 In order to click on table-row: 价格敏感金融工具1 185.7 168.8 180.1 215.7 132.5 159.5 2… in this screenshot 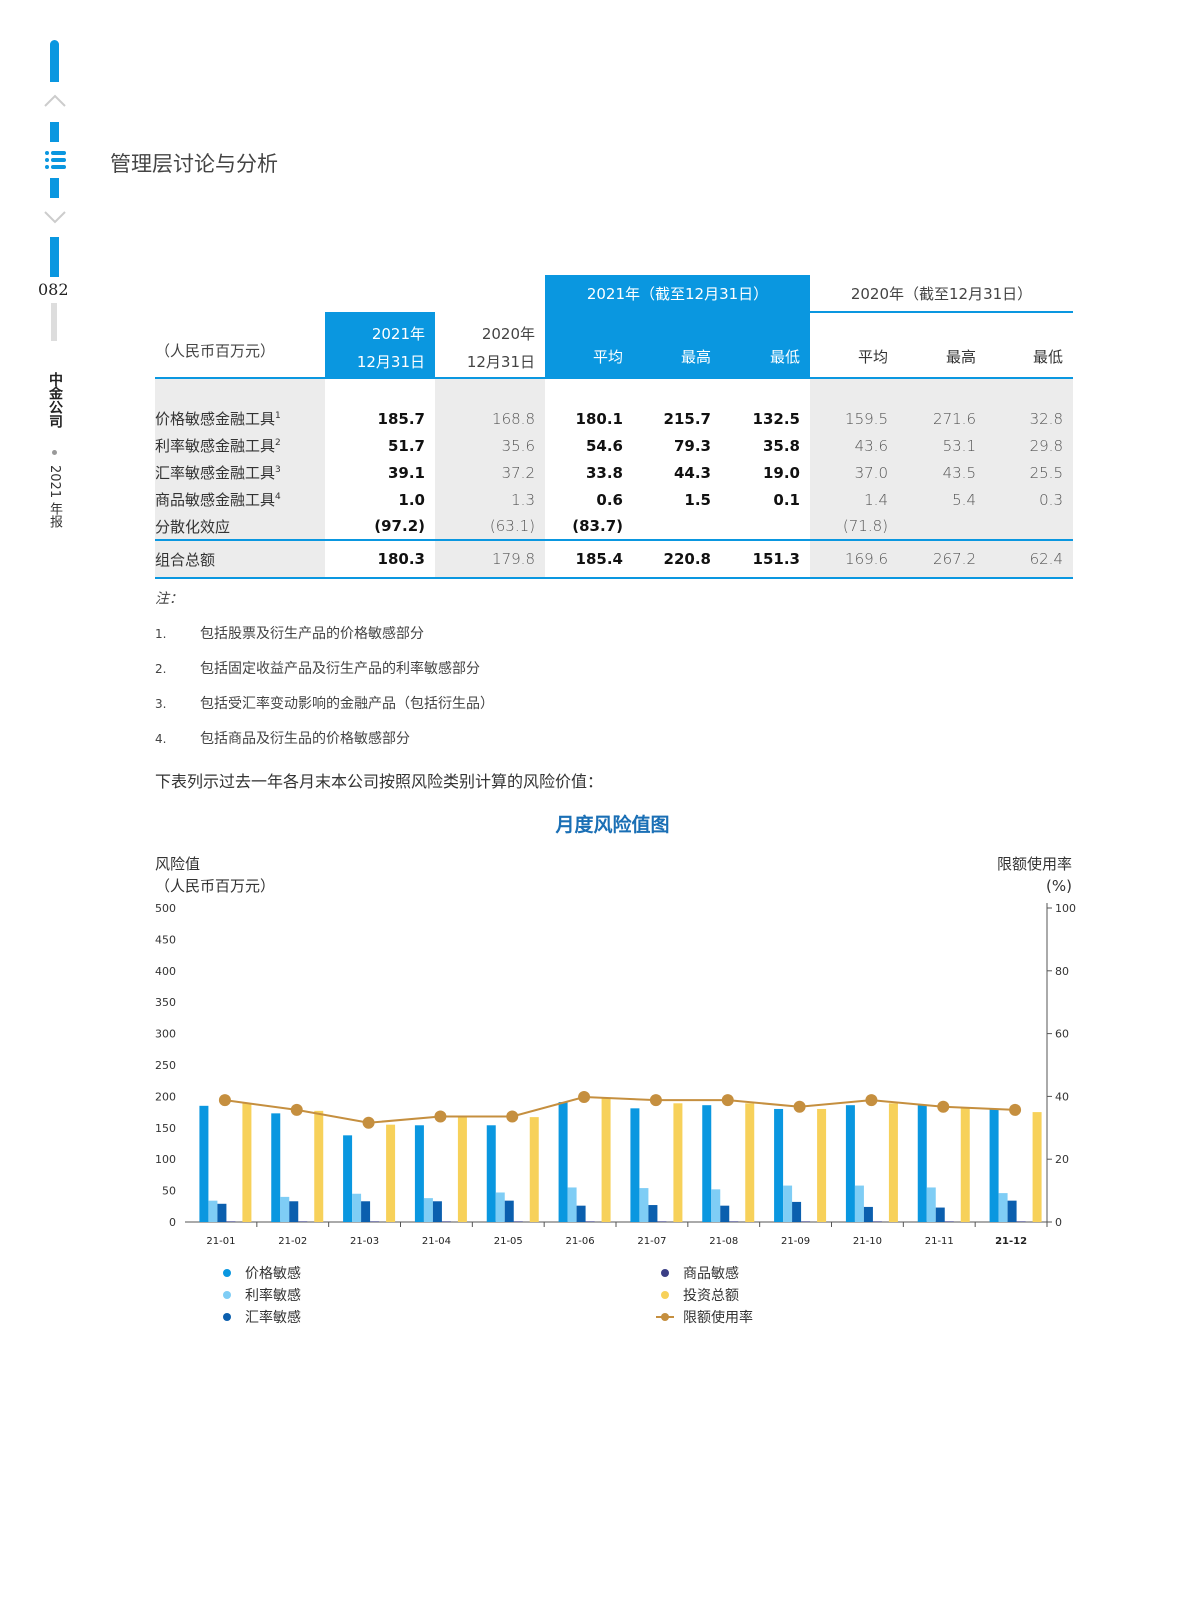, I will do `click(614, 418)`.